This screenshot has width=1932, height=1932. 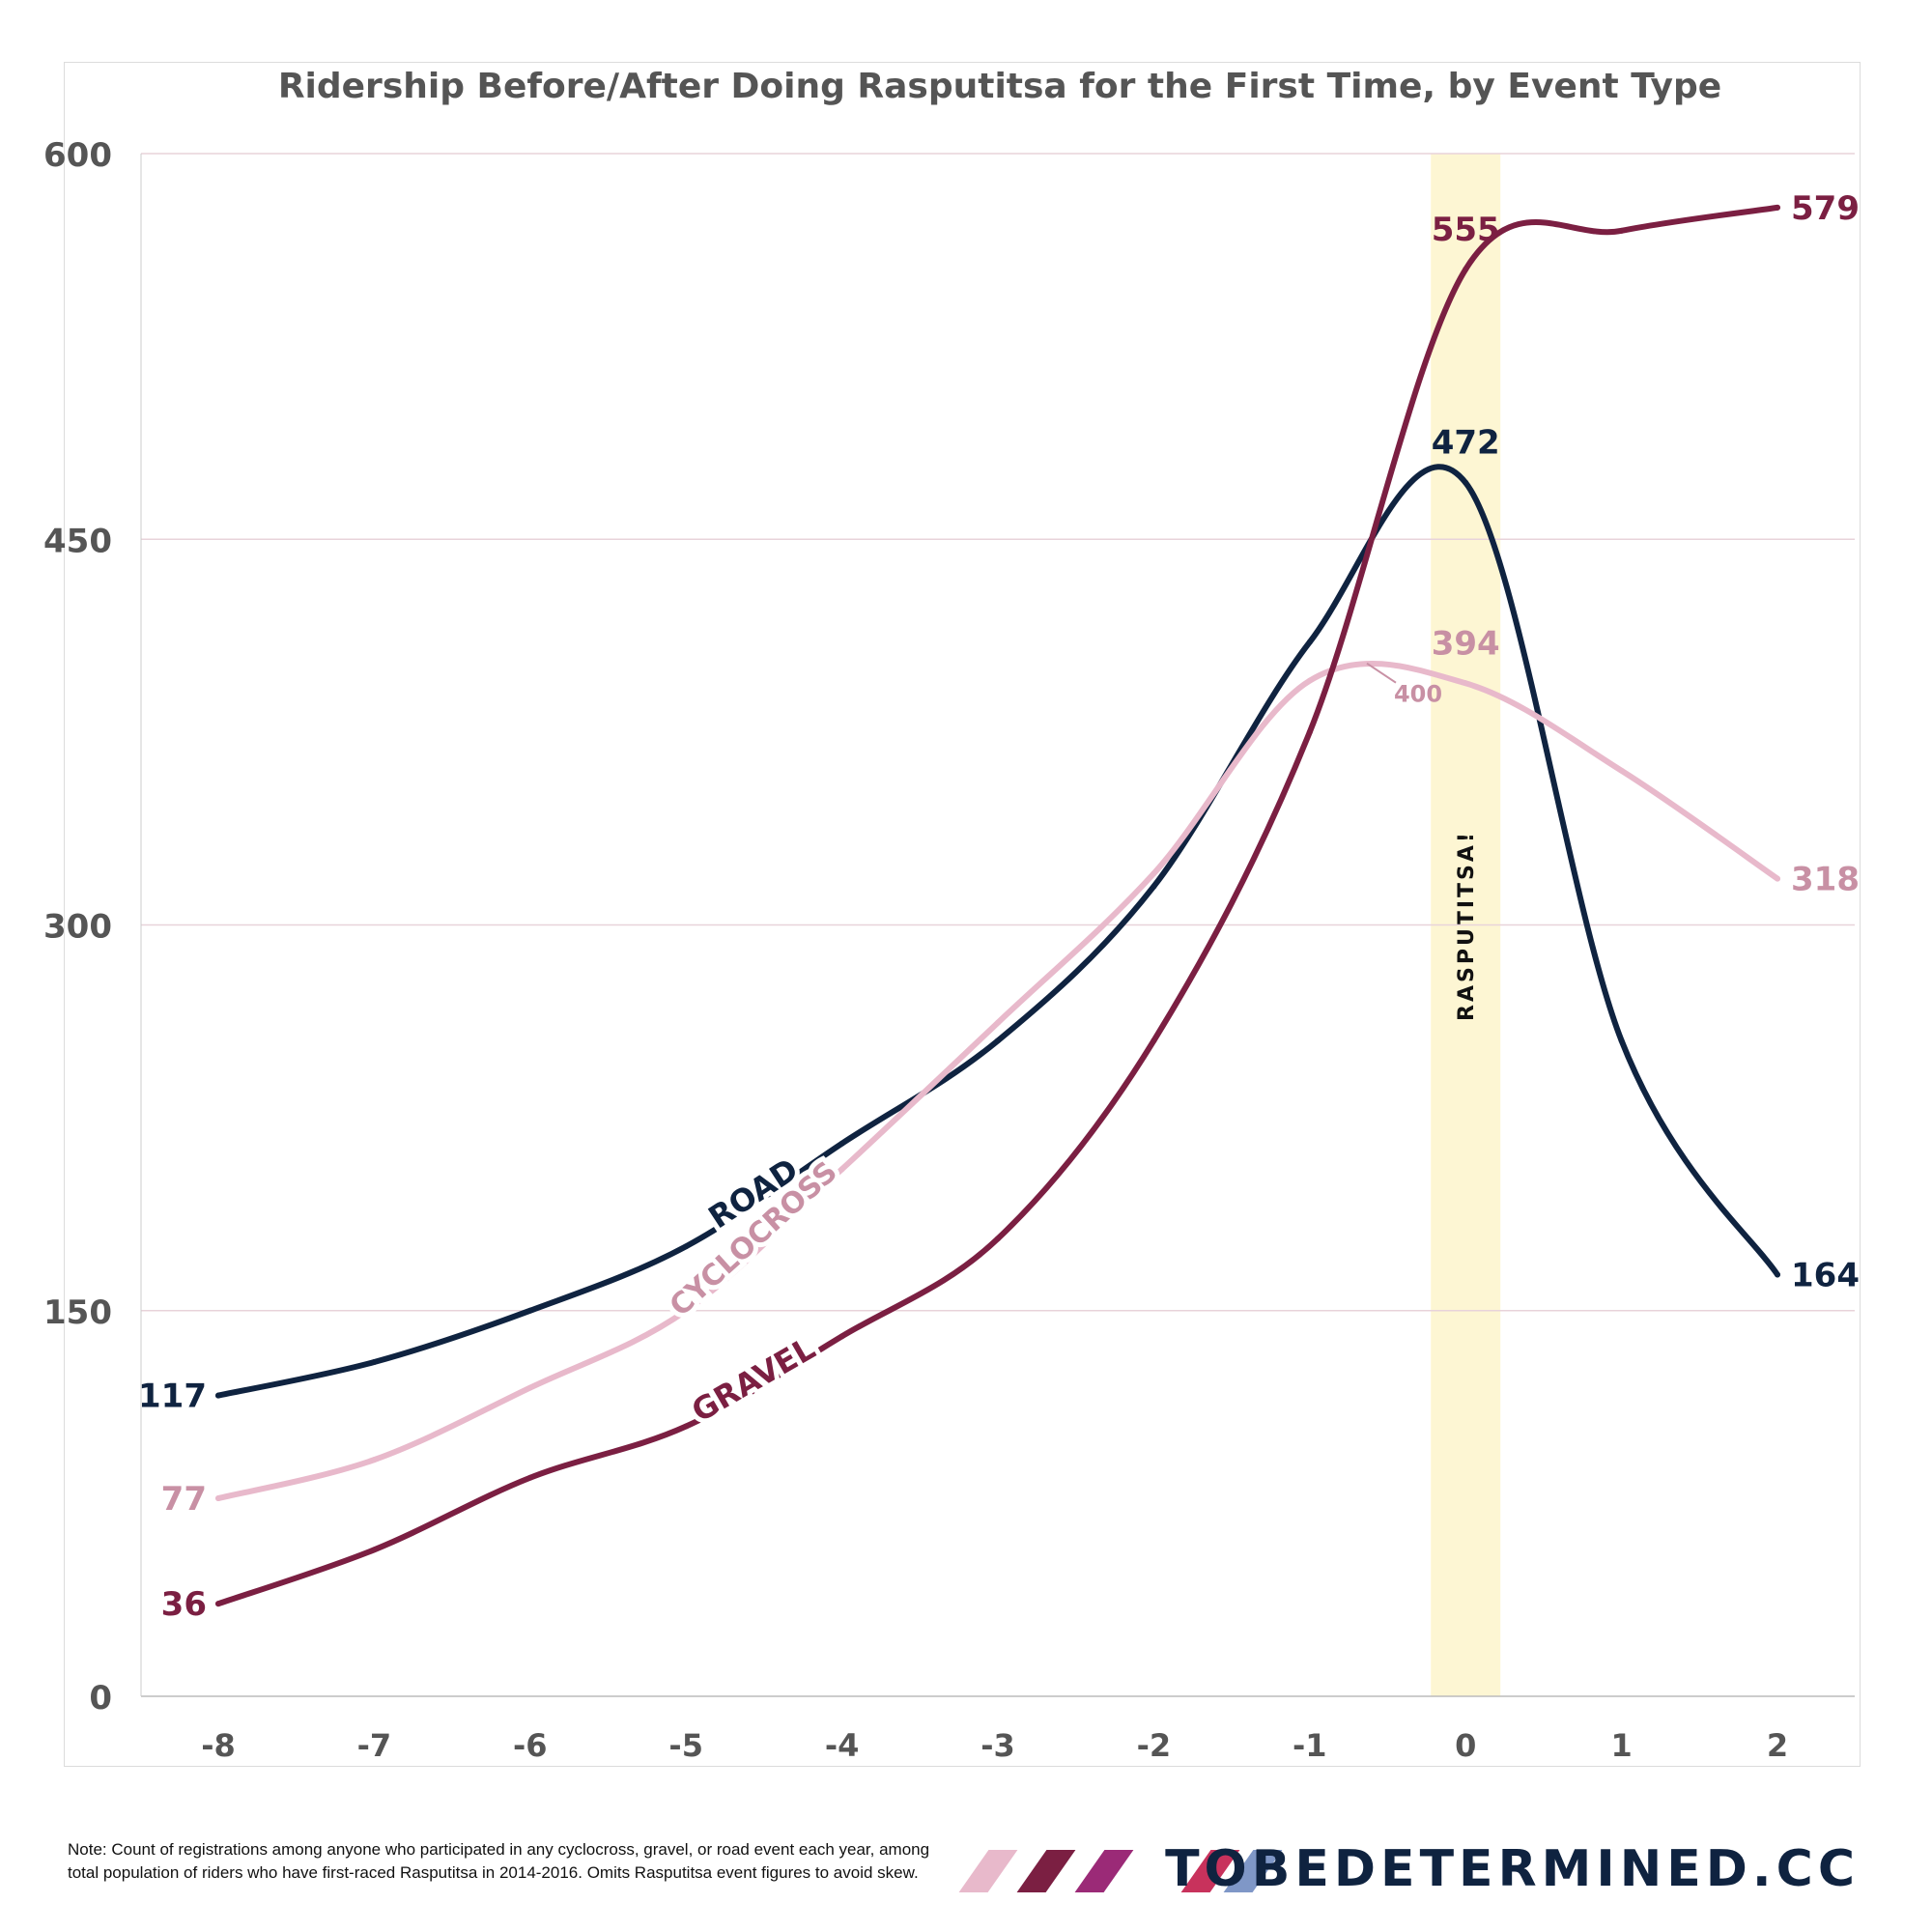 I want to click on x-tick-label: -8, so click(x=218, y=1745).